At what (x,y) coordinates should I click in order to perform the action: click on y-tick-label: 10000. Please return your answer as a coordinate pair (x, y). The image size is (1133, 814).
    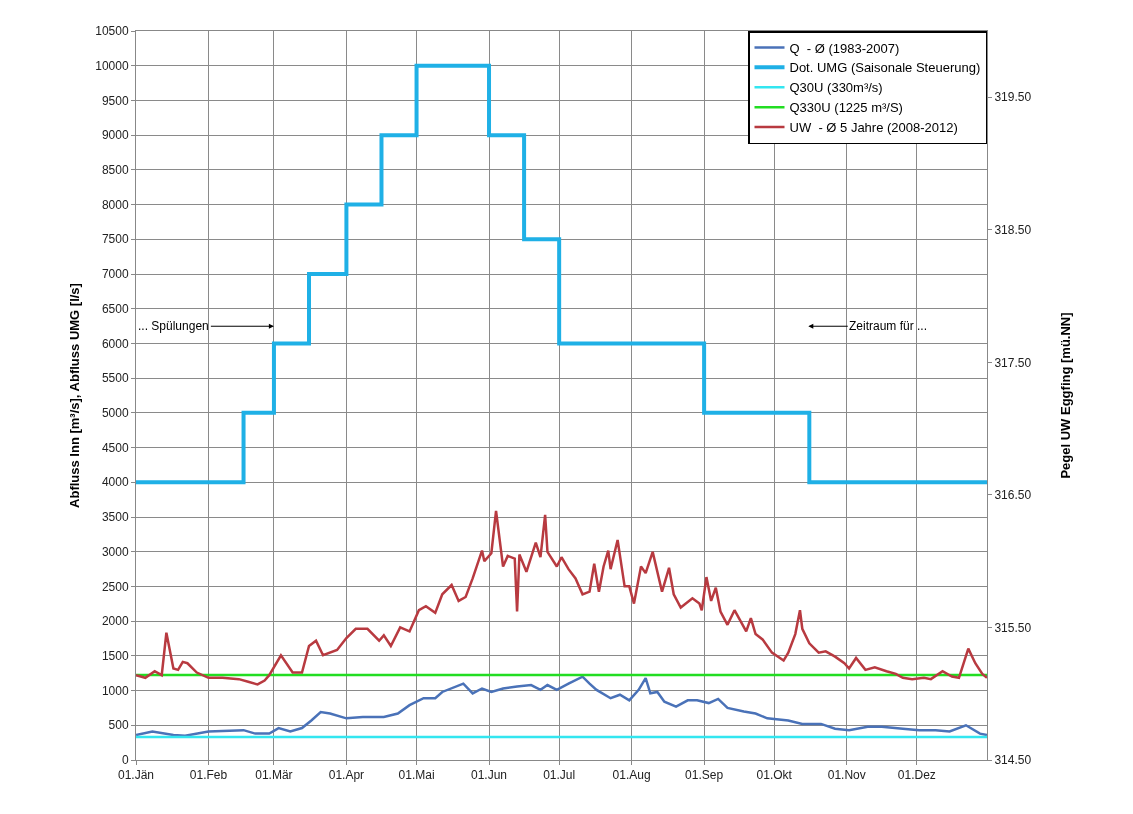
    Looking at the image, I should click on (112, 65).